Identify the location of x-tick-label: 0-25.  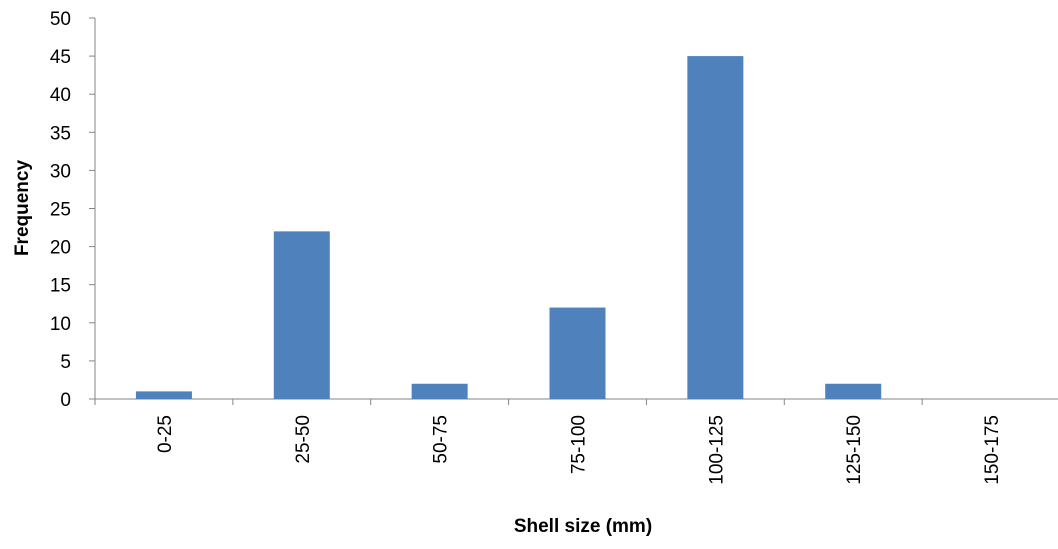
(165, 434).